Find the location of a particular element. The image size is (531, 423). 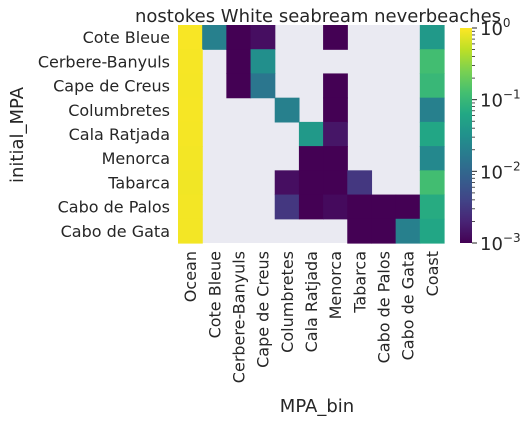

x-axis-label: MPA_bin is located at coordinates (317, 406).